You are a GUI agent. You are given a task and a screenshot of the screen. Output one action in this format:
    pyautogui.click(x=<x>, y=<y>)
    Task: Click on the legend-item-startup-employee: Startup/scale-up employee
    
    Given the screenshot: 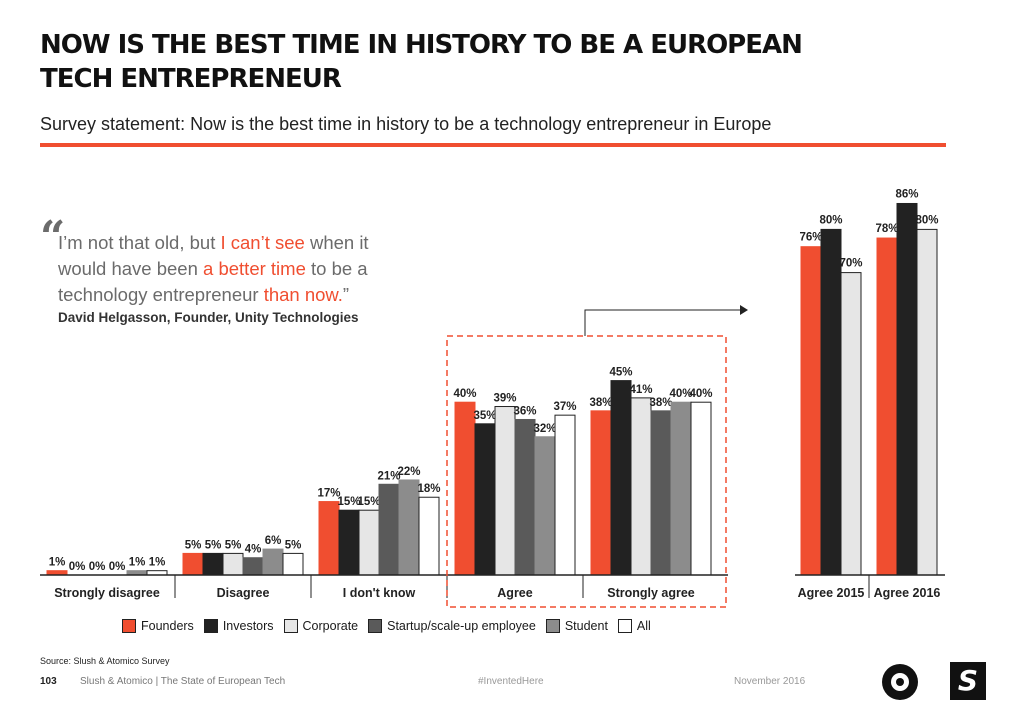 What is the action you would take?
    pyautogui.click(x=452, y=626)
    